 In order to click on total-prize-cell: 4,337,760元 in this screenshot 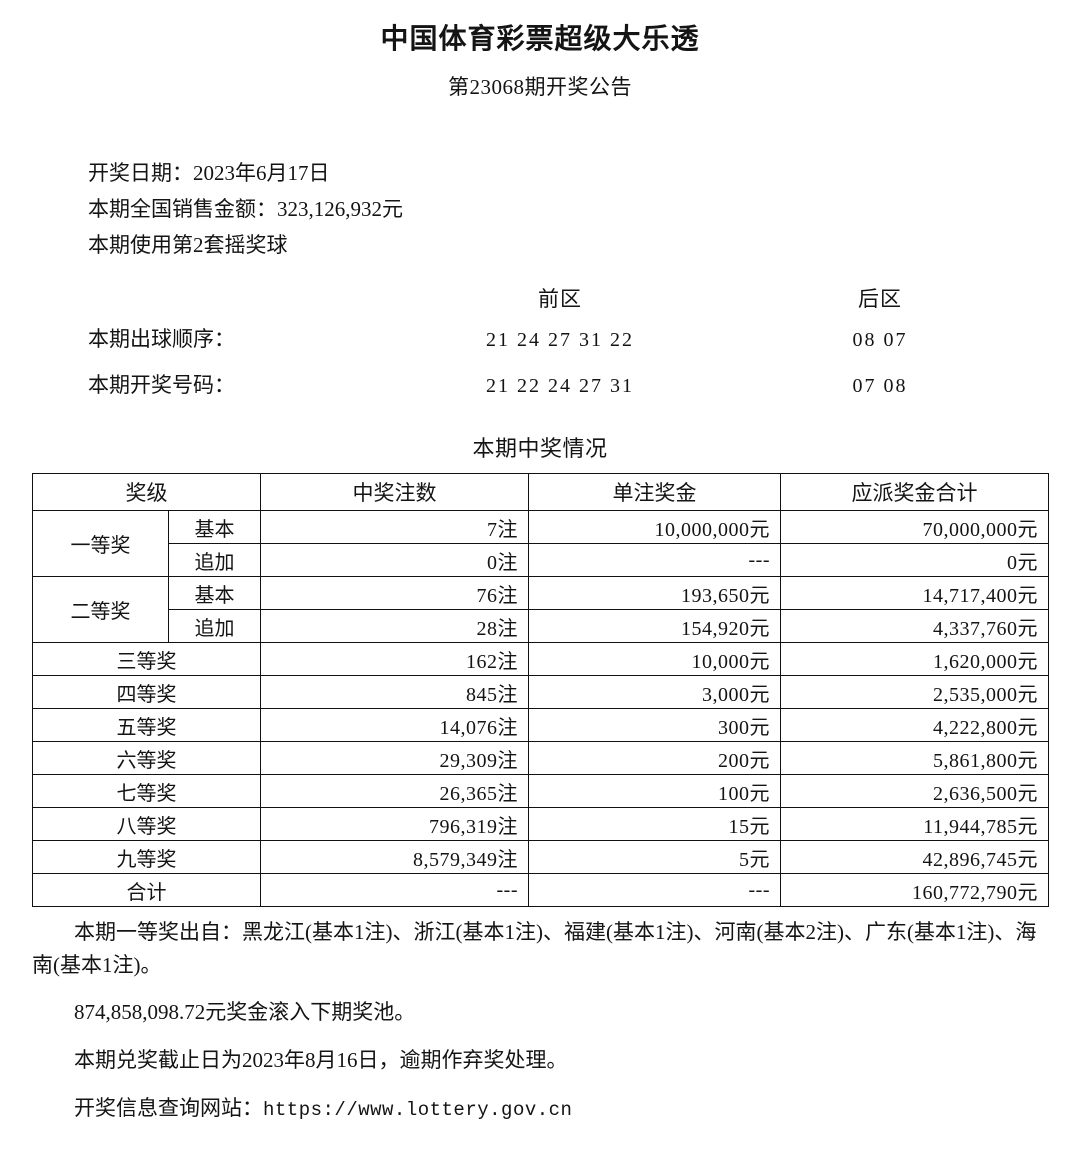, I will do `click(914, 626)`.